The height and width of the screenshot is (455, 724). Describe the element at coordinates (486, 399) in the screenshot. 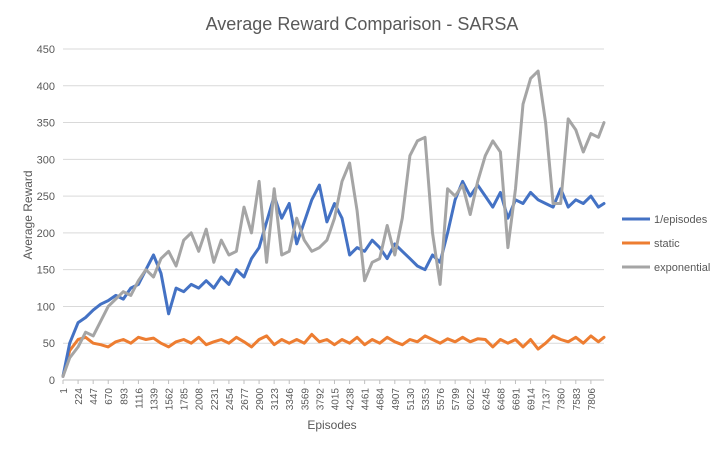

I see `x-tick-label: 6245` at that location.